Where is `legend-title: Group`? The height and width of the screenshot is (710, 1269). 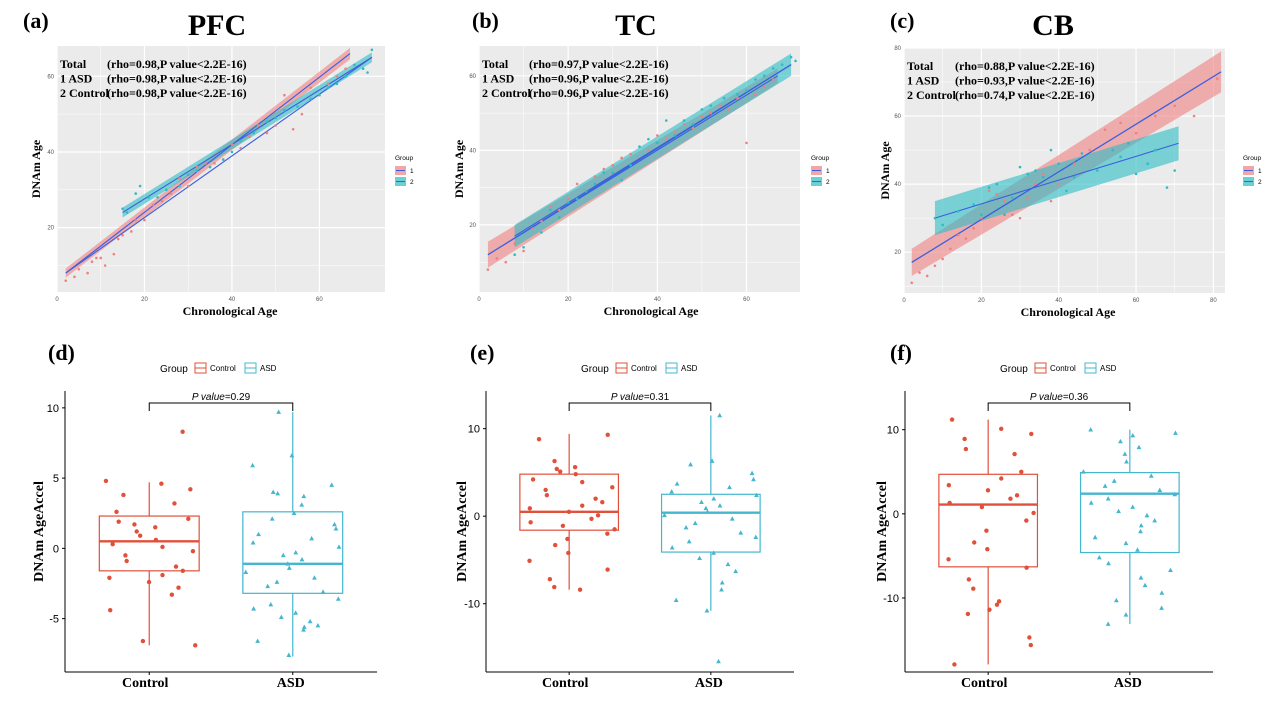
legend-title: Group is located at coordinates (174, 369).